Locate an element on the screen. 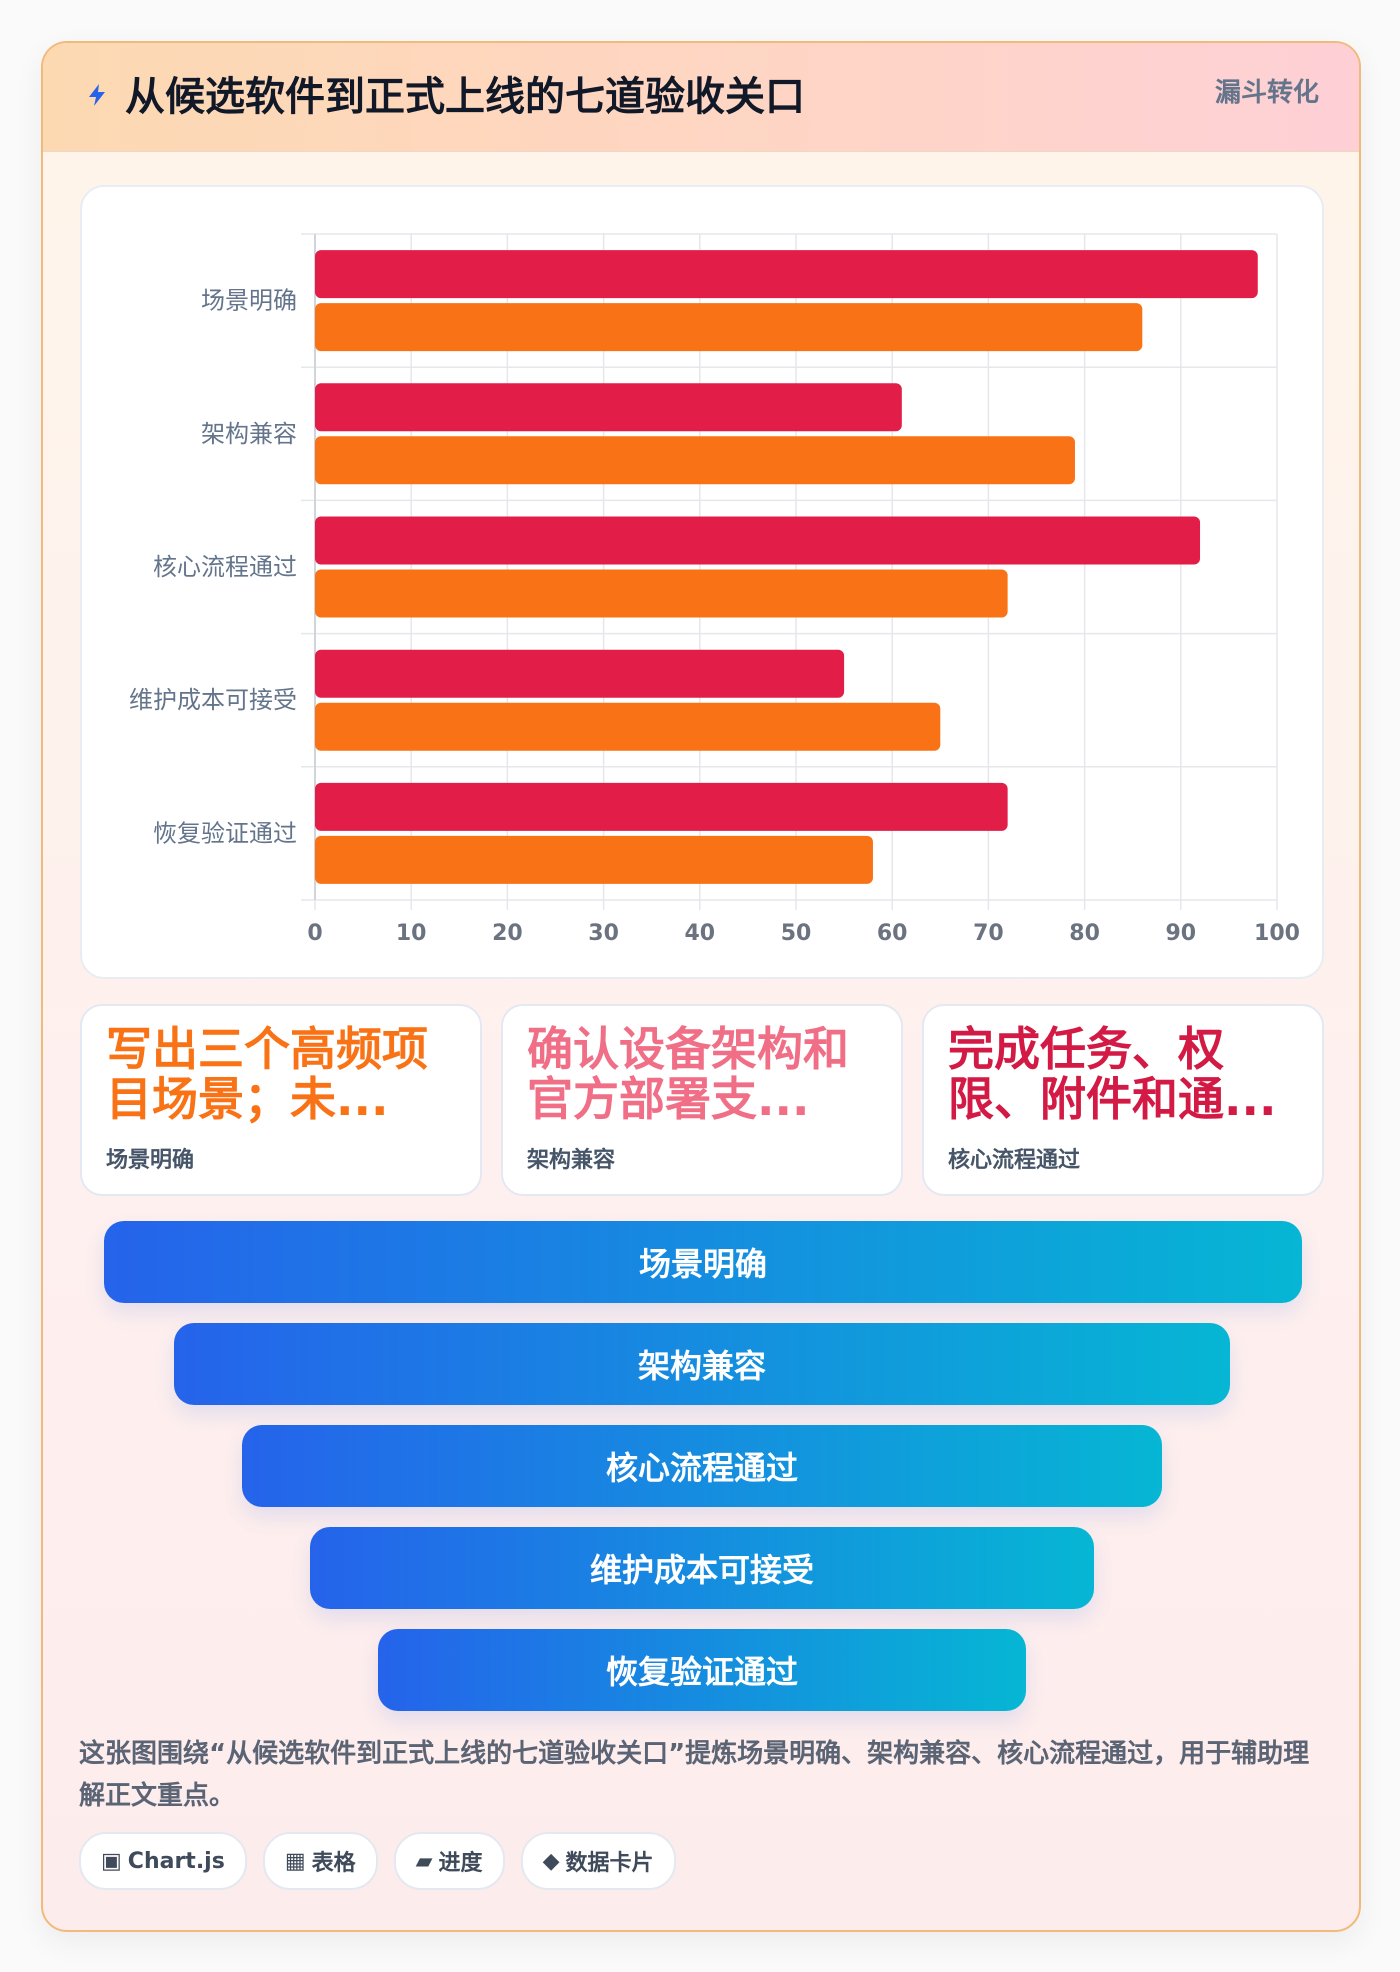  x-tick-label: 70 is located at coordinates (988, 933).